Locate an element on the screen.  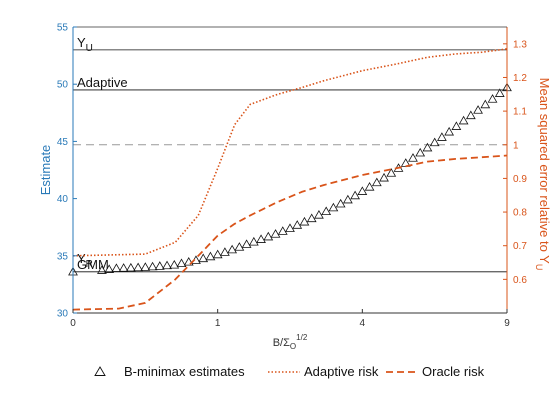
left-tick-label: 40 is located at coordinates (63, 199).